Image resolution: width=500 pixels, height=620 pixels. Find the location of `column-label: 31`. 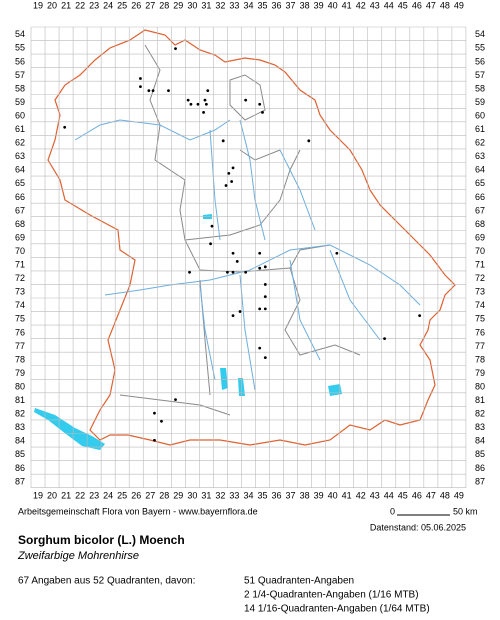

column-label: 31 is located at coordinates (206, 495).